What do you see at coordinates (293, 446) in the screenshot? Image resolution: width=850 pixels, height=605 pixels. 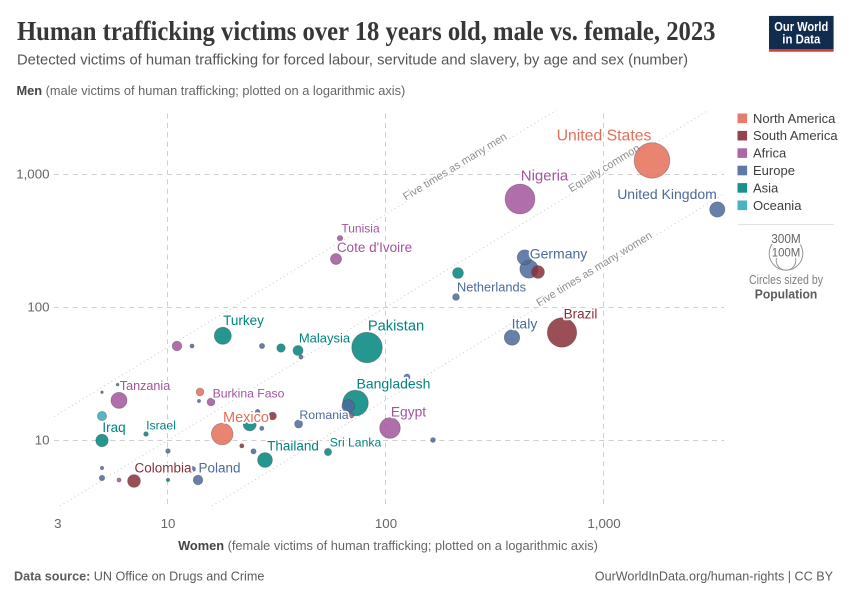 I see `svg-text: Thailand` at bounding box center [293, 446].